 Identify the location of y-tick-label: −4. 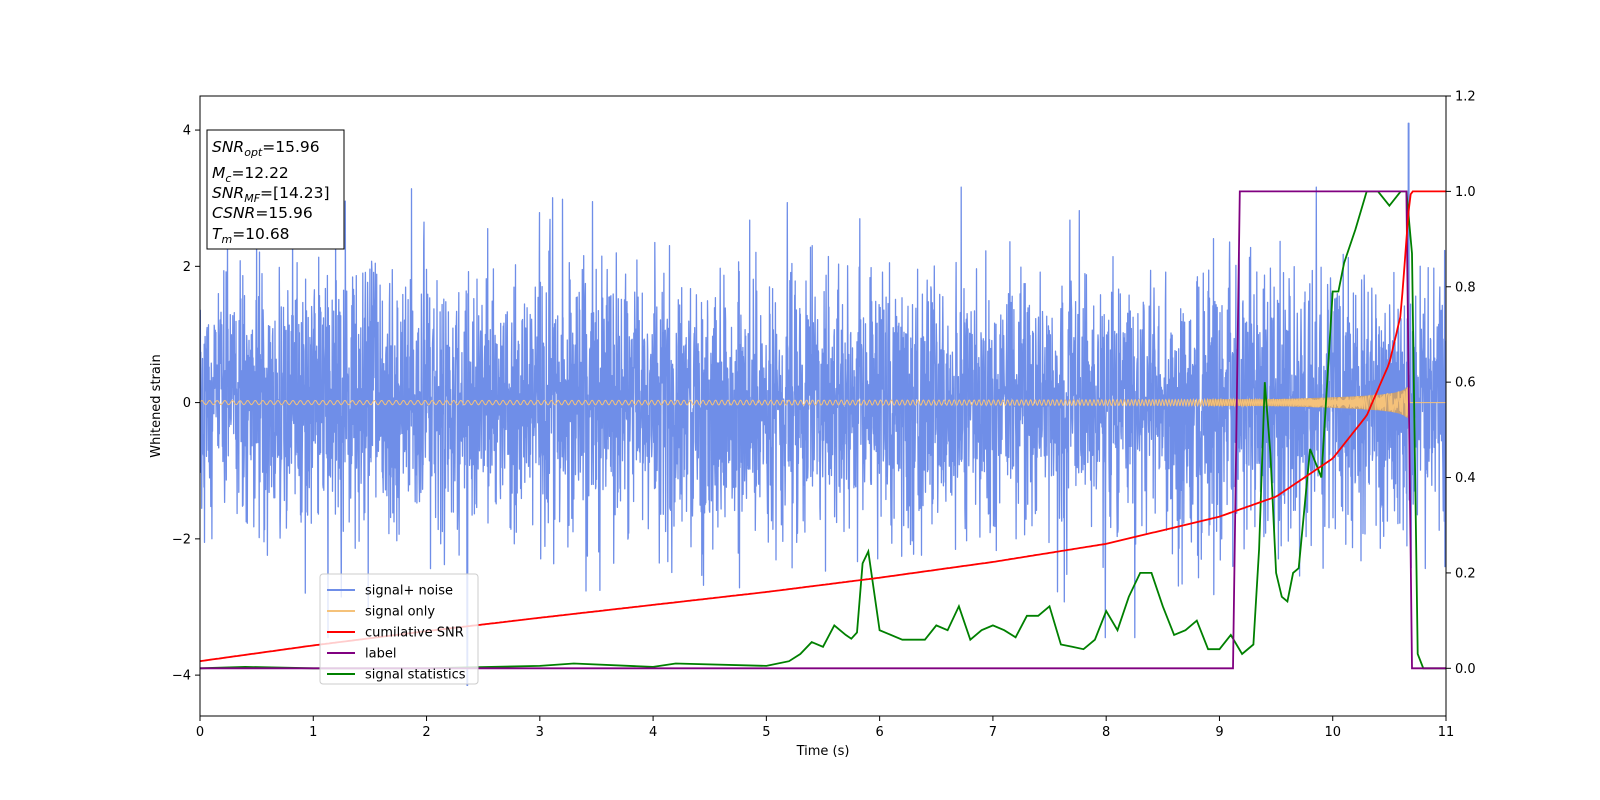
(181, 676).